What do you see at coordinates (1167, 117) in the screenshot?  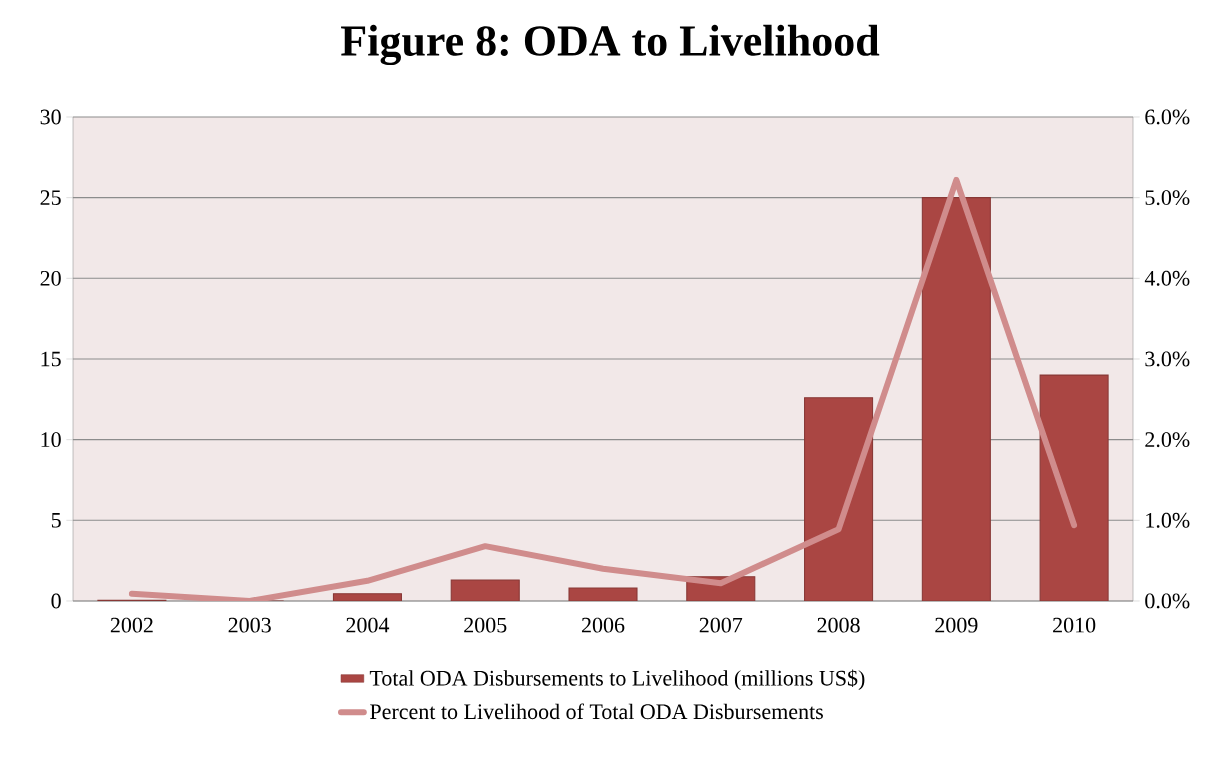 I see `y2-tick-label: 6.0%` at bounding box center [1167, 117].